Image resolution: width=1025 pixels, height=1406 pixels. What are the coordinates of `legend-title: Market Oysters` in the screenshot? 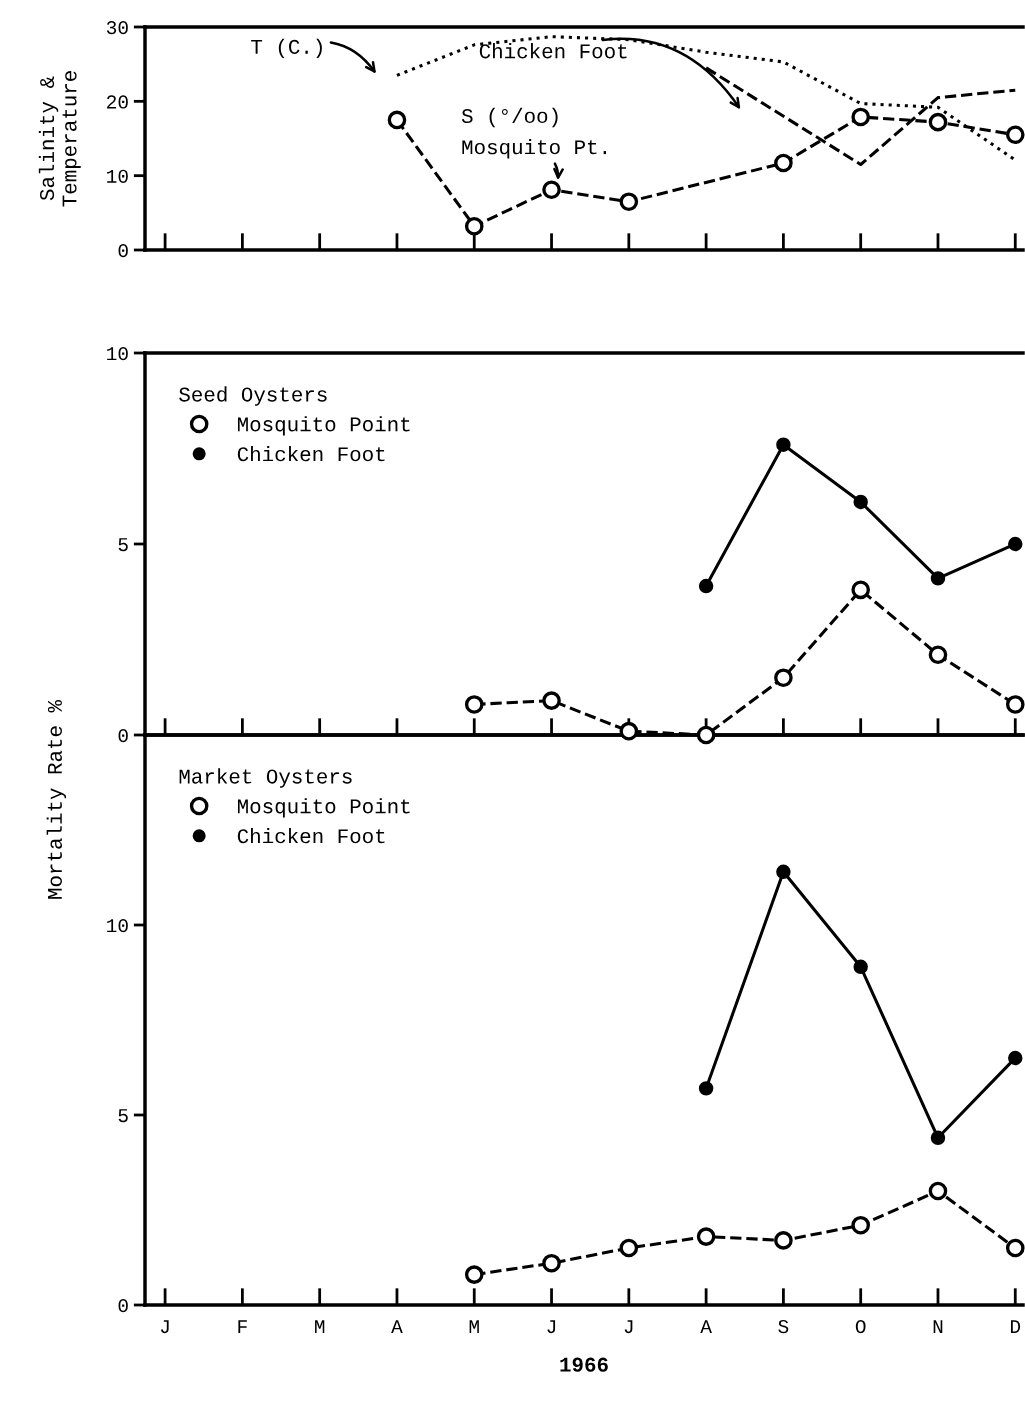 It's located at (265, 778).